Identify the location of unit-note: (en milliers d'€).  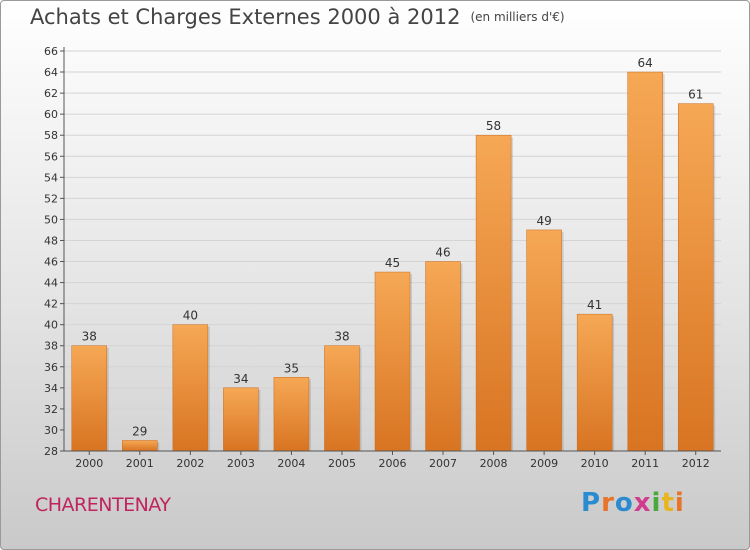
(517, 17).